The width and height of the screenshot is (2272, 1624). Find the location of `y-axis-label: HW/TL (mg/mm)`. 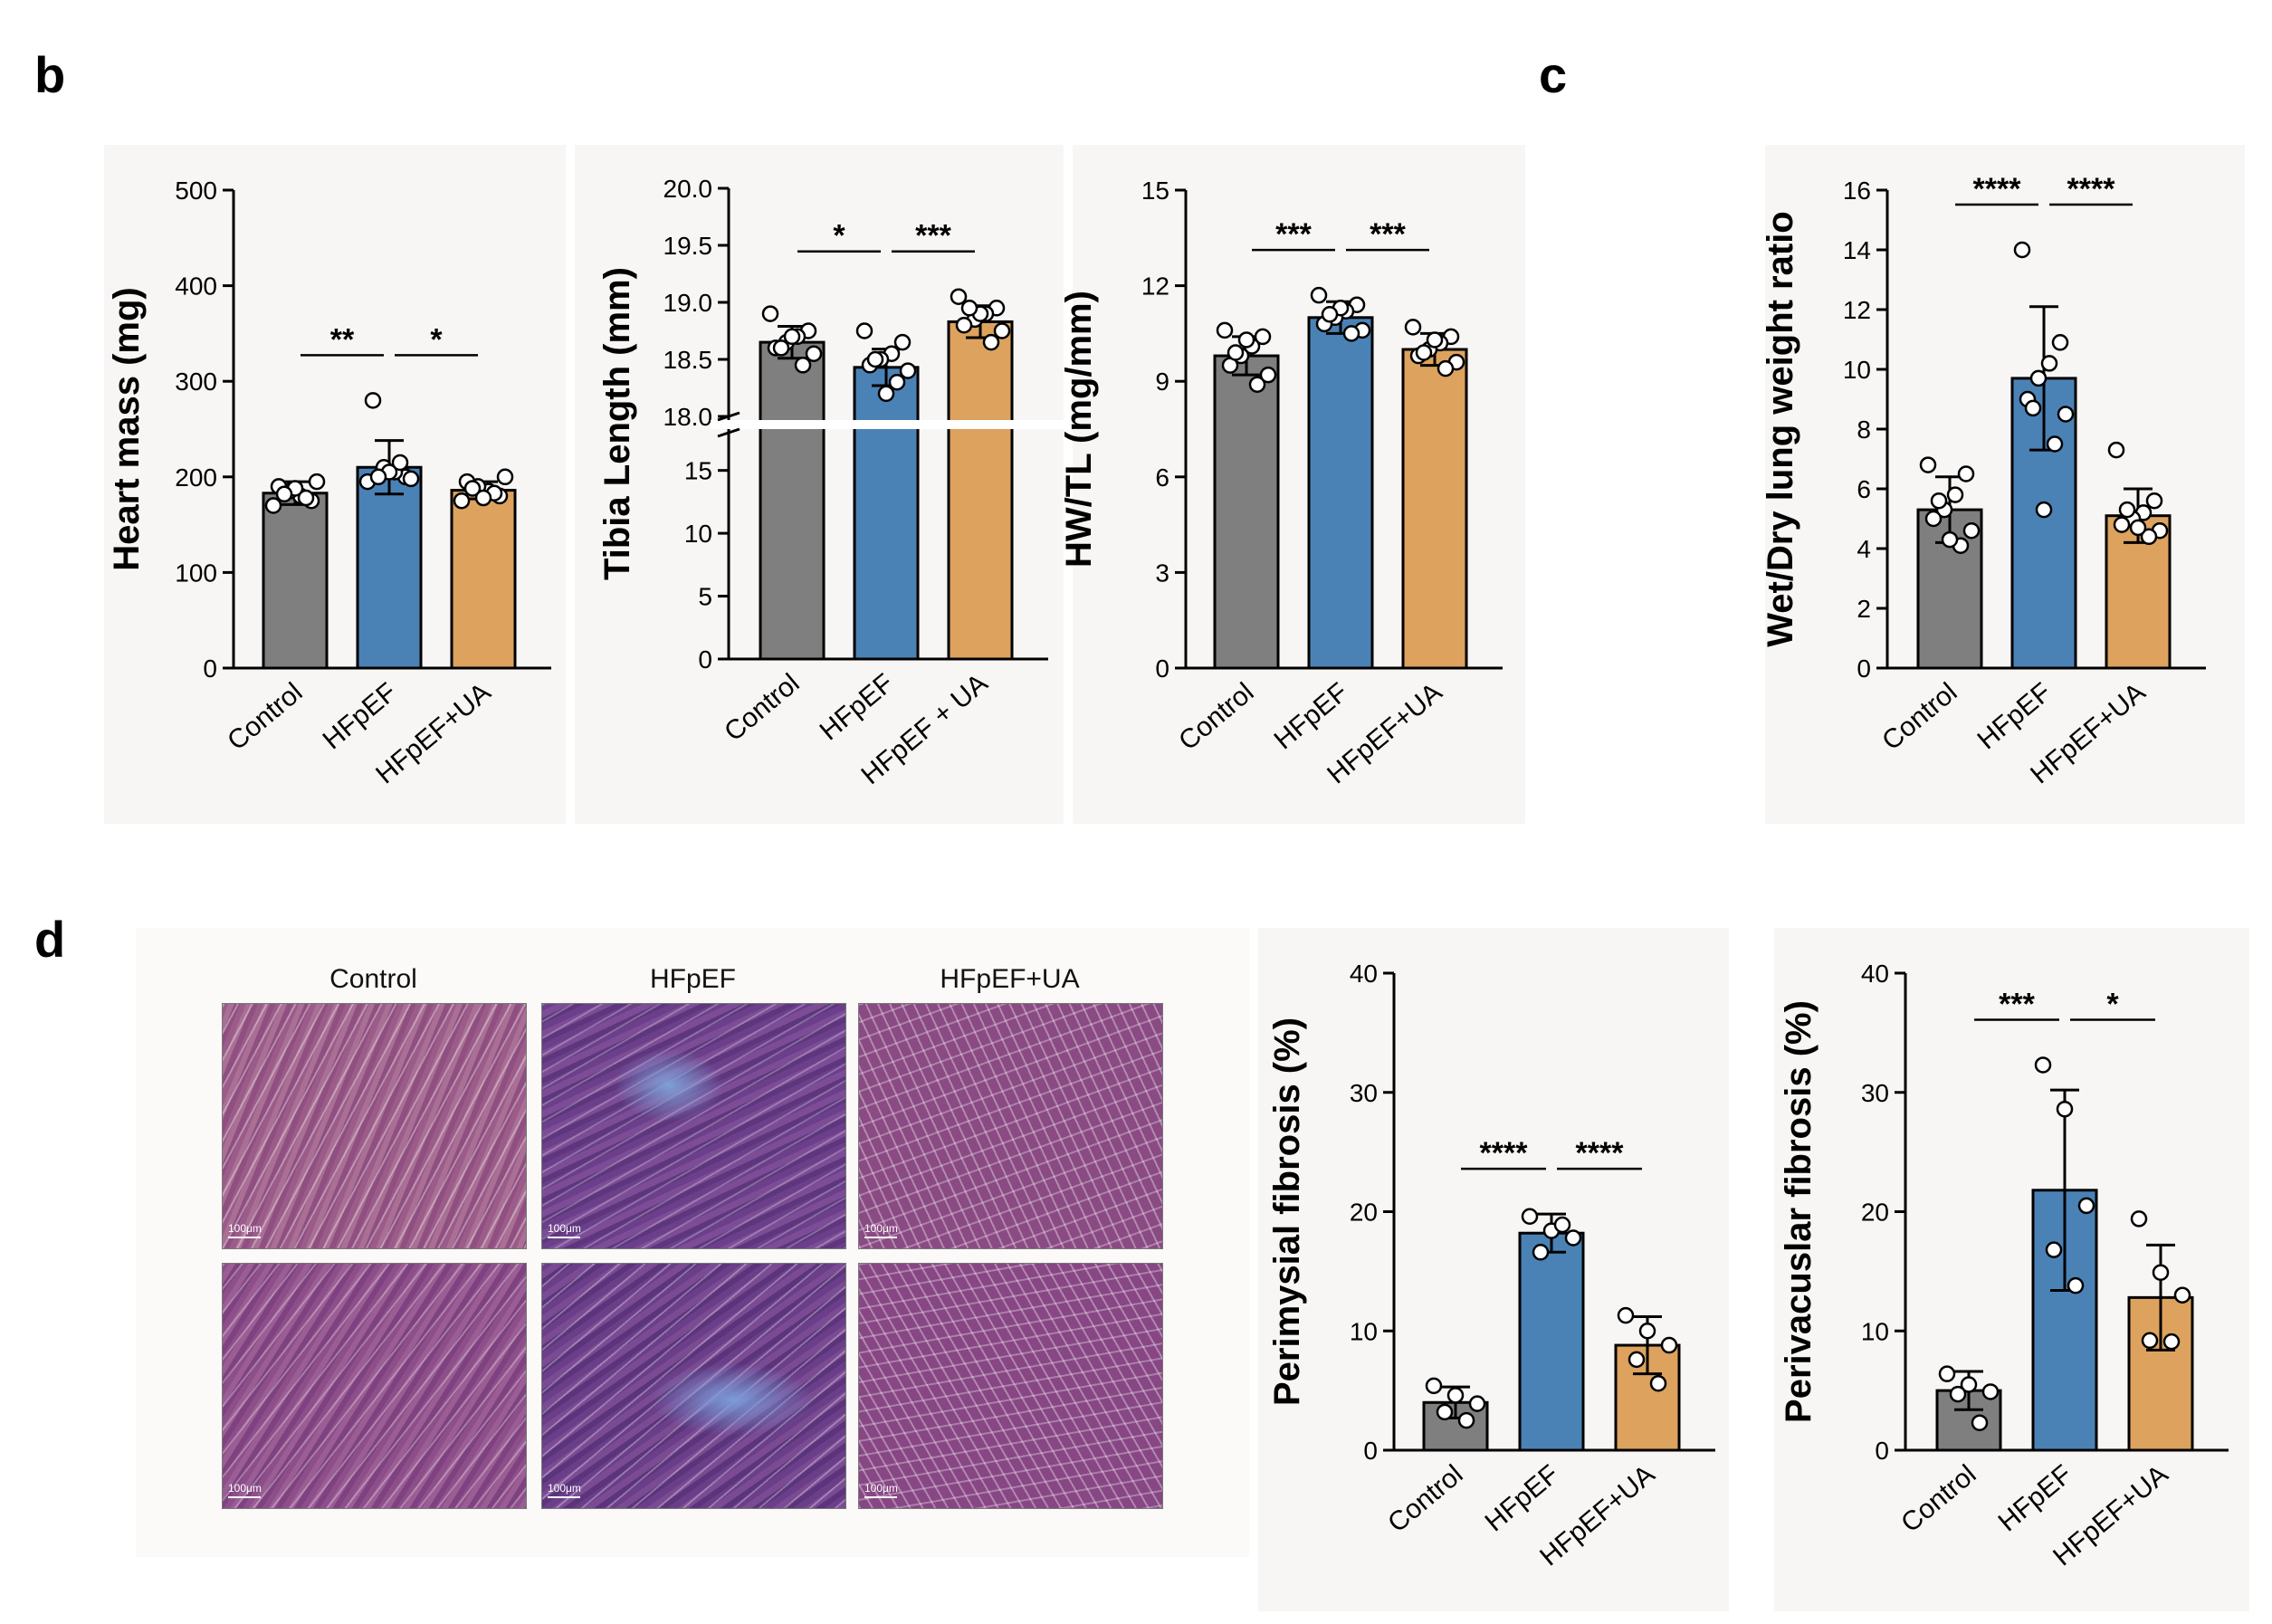

y-axis-label: HW/TL (mg/mm) is located at coordinates (1079, 429).